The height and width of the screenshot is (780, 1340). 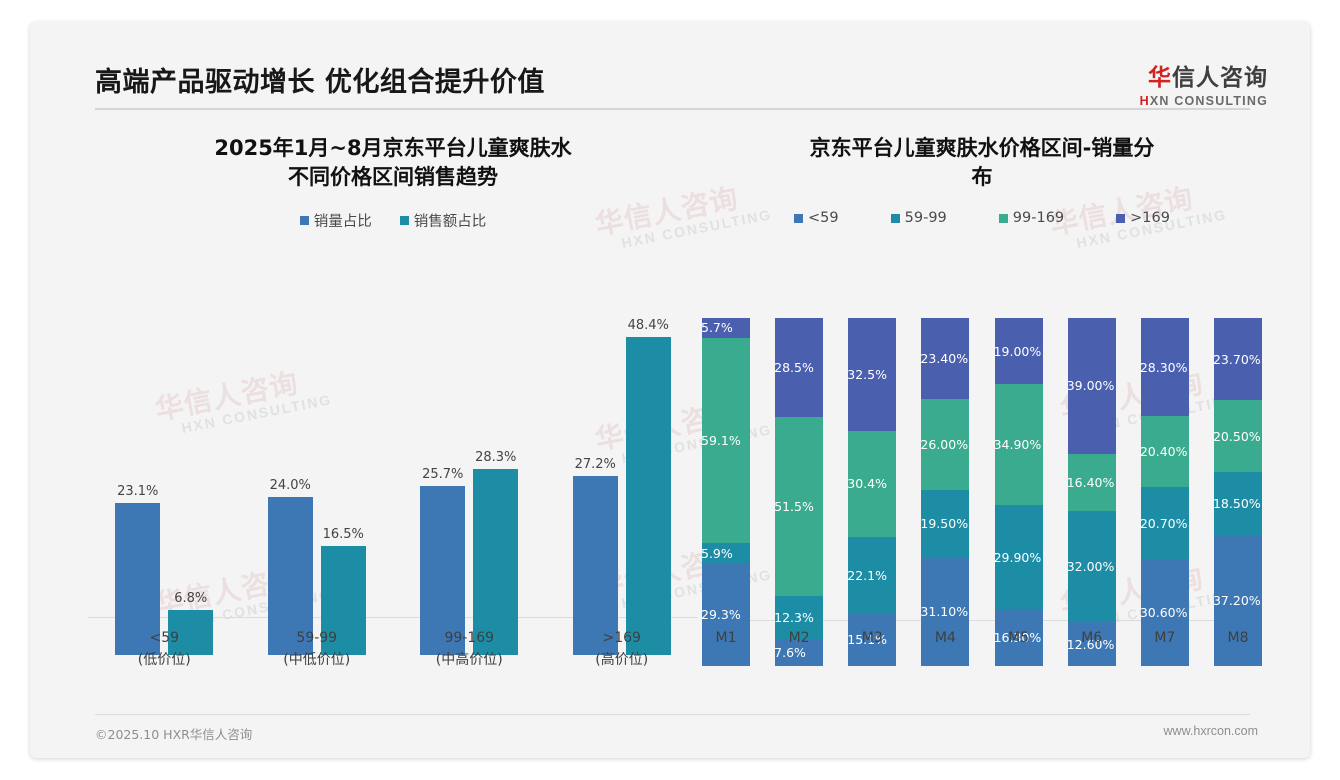 I want to click on header-divider, so click(x=672, y=109).